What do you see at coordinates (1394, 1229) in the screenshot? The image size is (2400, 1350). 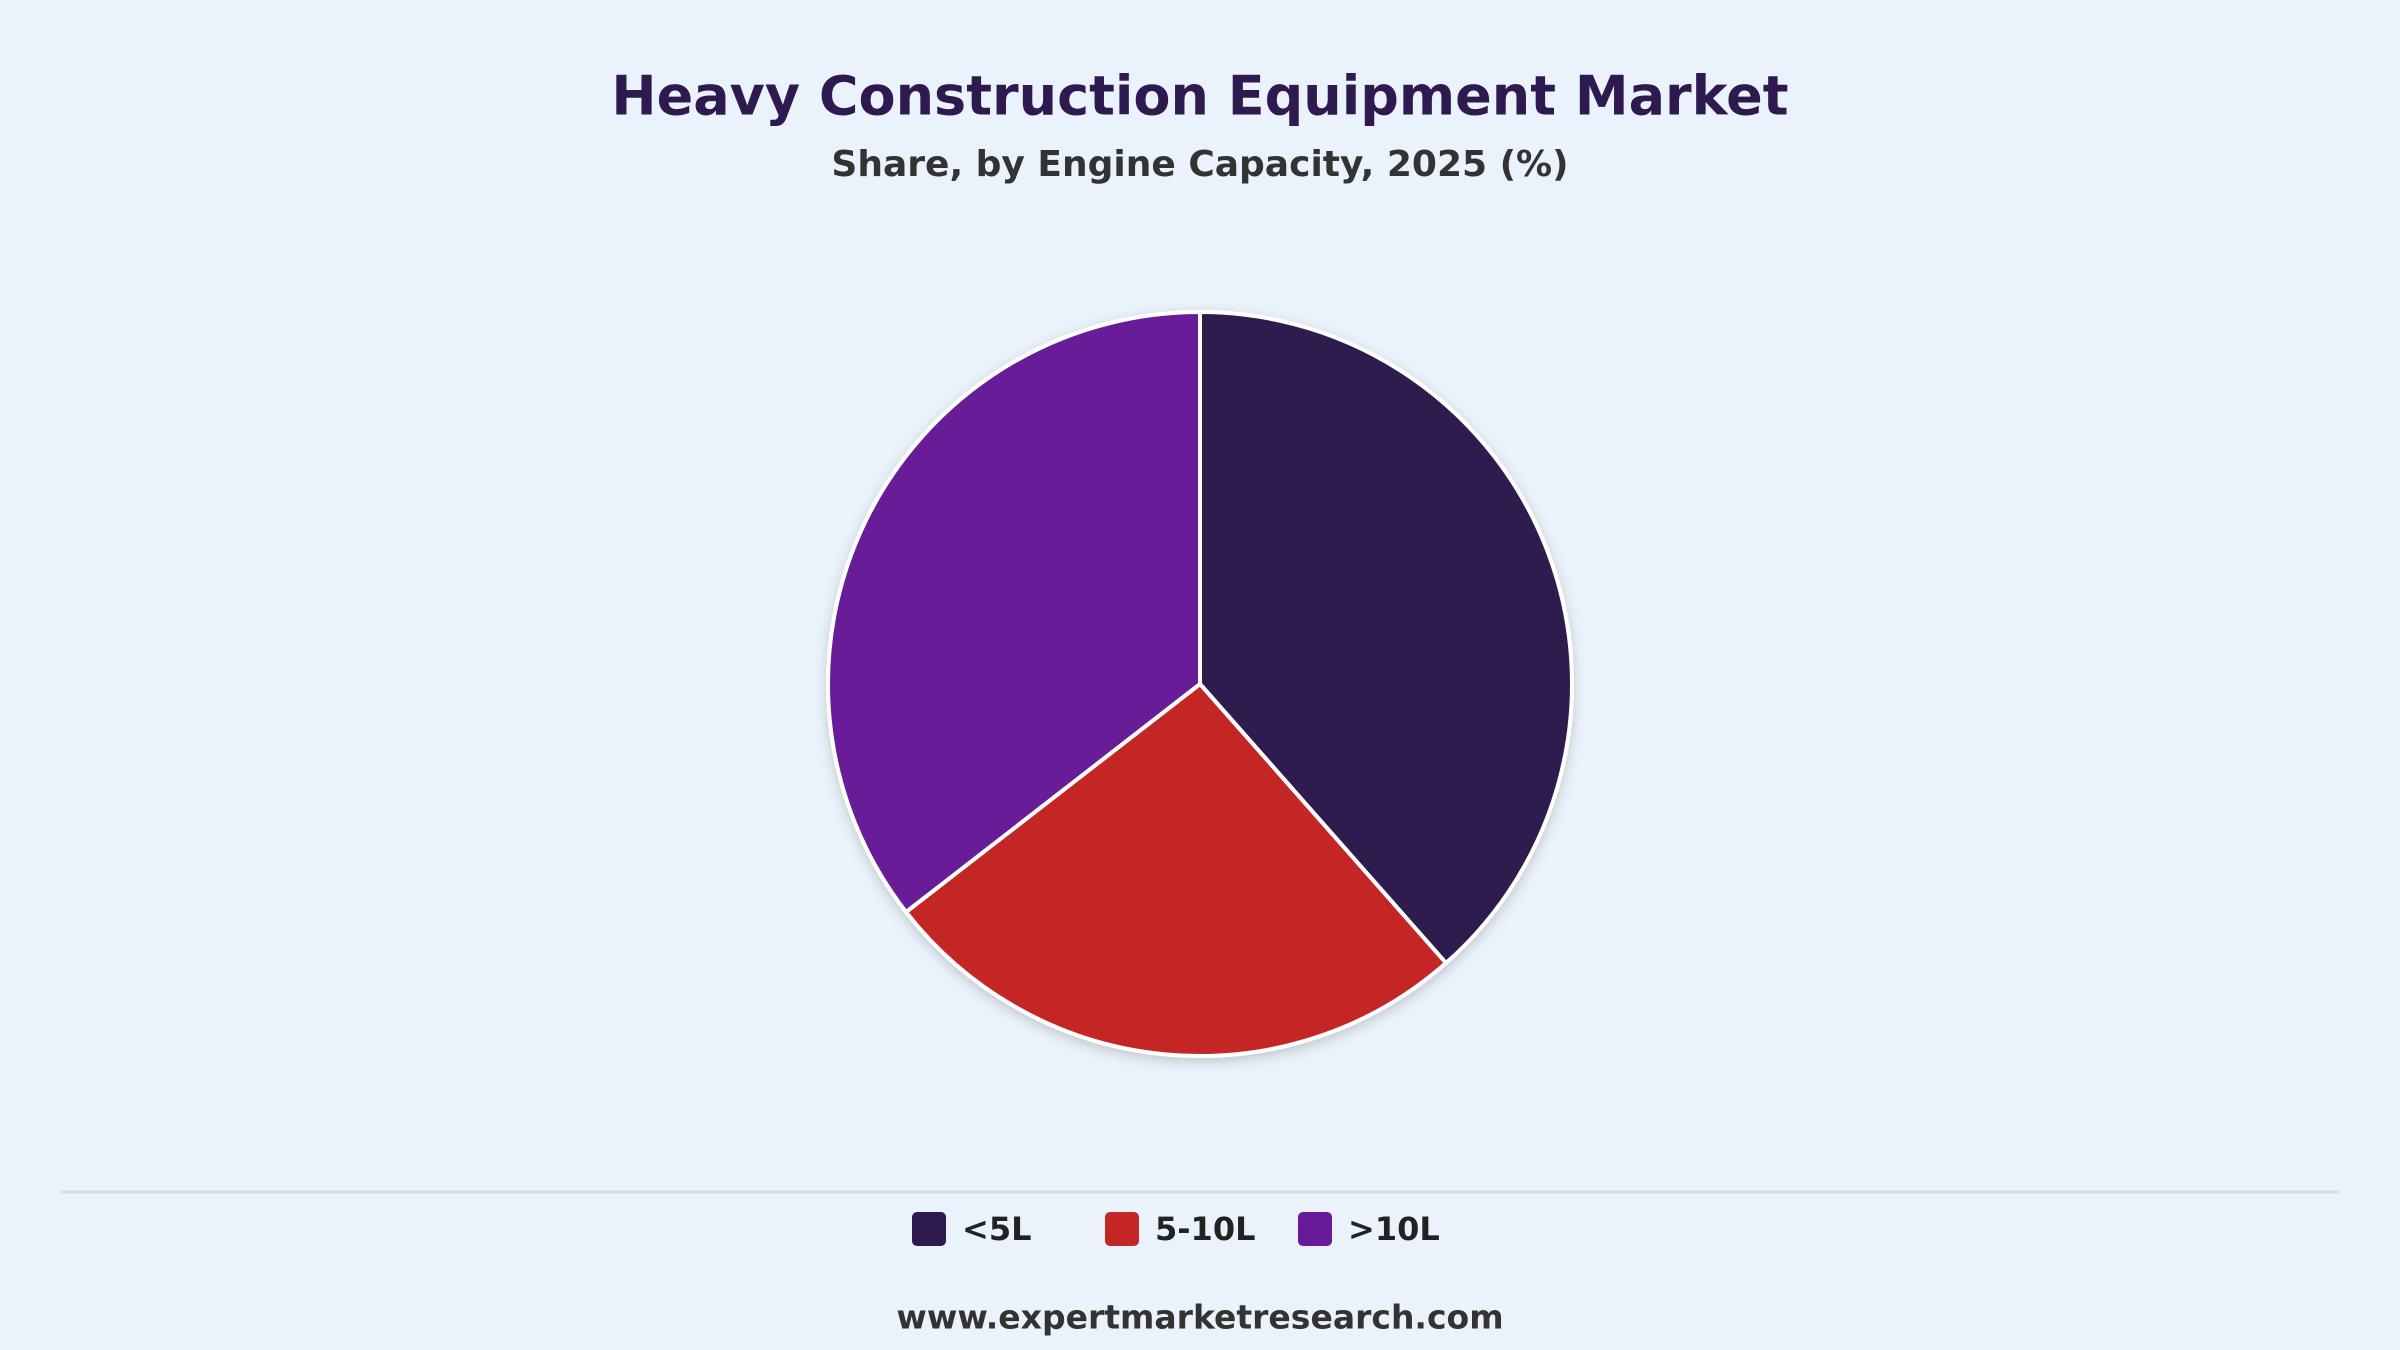 I see `legend-label: >10L` at bounding box center [1394, 1229].